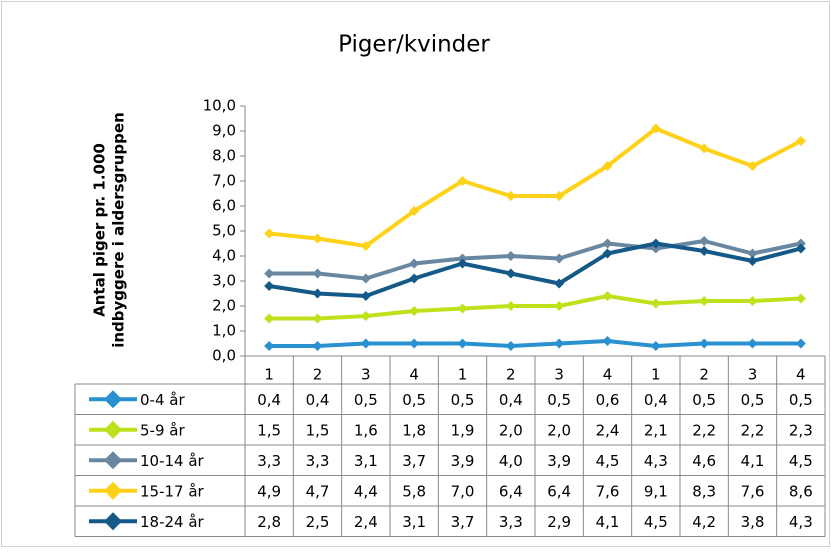 The width and height of the screenshot is (831, 552). What do you see at coordinates (463, 375) in the screenshot?
I see `x-tick-label: 1` at bounding box center [463, 375].